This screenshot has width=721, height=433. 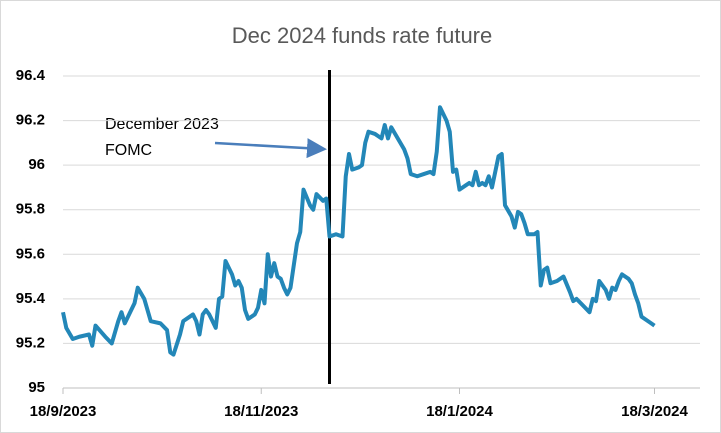 I want to click on y-tick-label: 95.4, so click(x=31, y=298).